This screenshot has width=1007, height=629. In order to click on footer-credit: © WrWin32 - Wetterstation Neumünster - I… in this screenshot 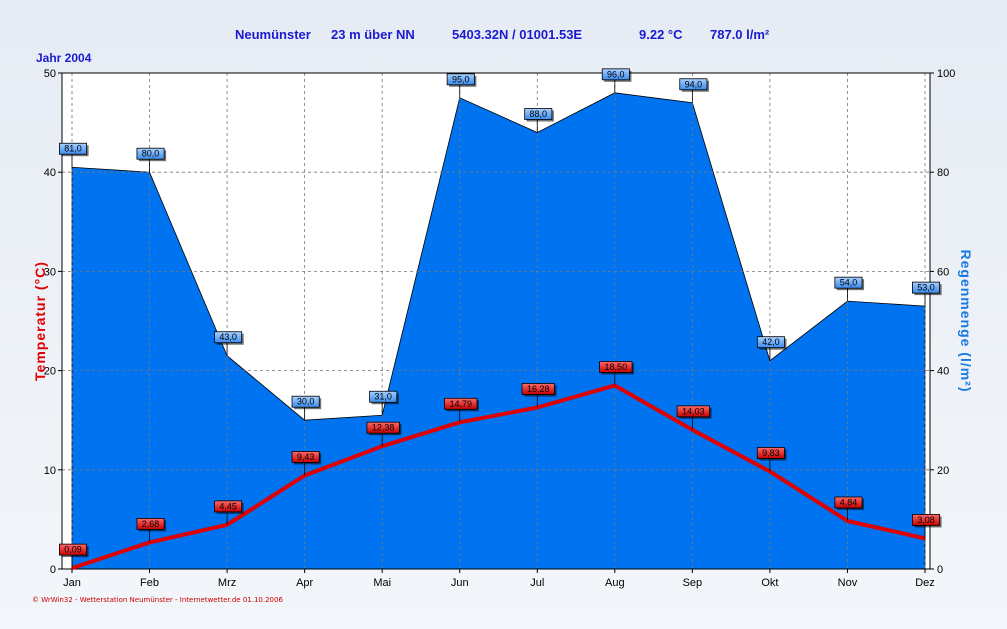, I will do `click(157, 600)`.